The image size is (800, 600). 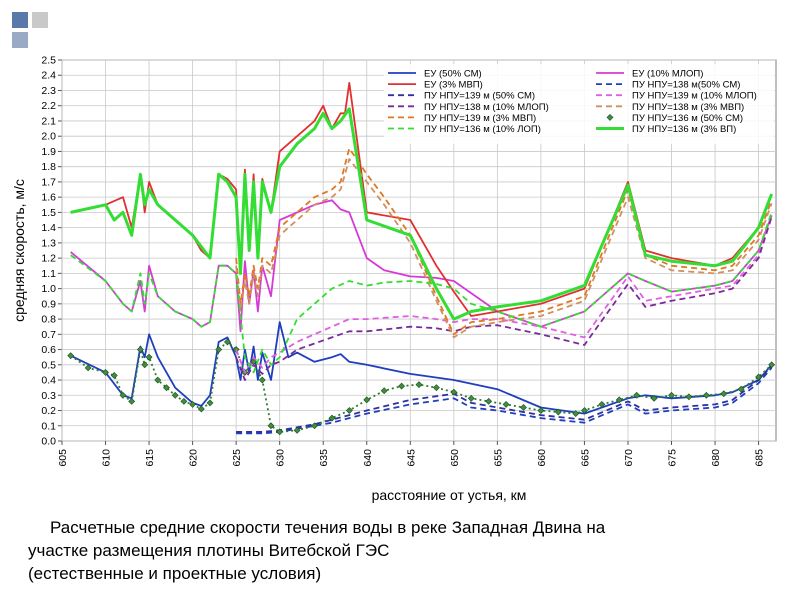 What do you see at coordinates (48, 426) in the screenshot?
I see `y-tick-label: 0.1` at bounding box center [48, 426].